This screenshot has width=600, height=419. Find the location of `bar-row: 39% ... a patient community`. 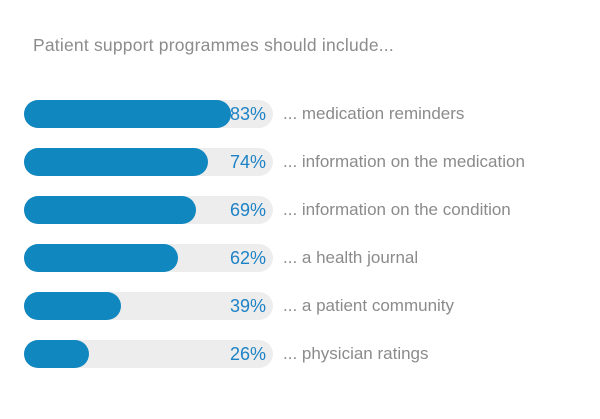

bar-row: 39% ... a patient community is located at coordinates (274, 306).